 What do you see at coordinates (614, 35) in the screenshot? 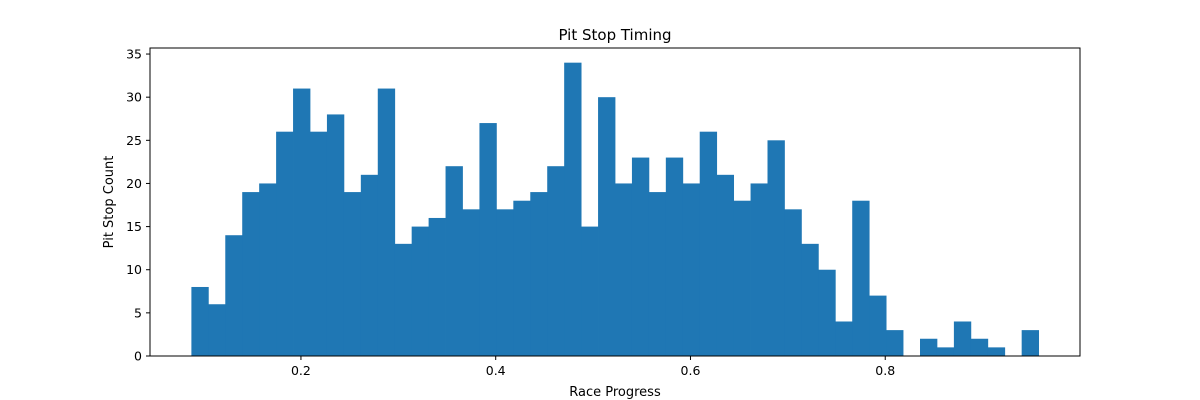
I see `chart-title: Pit Stop Timing` at bounding box center [614, 35].